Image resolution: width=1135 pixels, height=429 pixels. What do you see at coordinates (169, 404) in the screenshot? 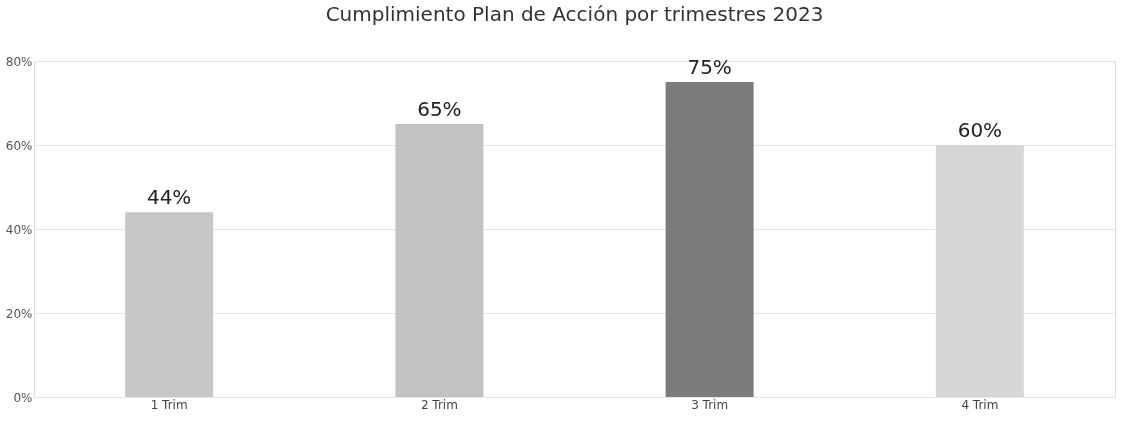
I see `x-tick-label: 1 Trim` at bounding box center [169, 404].